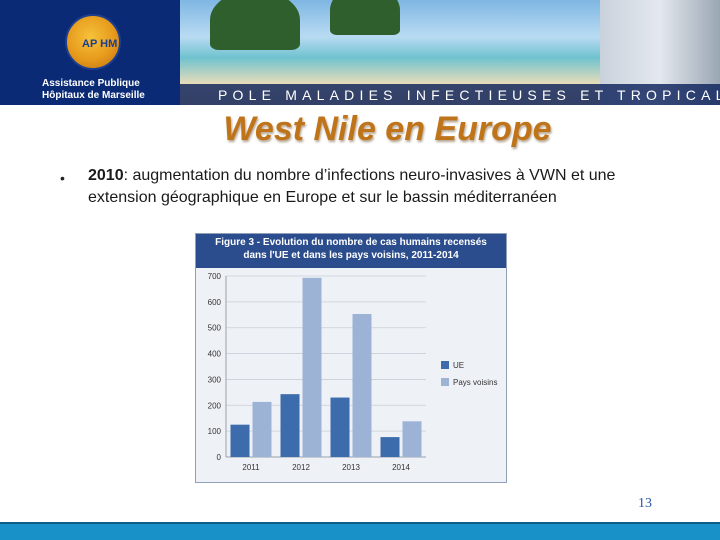  What do you see at coordinates (458, 365) in the screenshot?
I see `legend-label: UE` at bounding box center [458, 365].